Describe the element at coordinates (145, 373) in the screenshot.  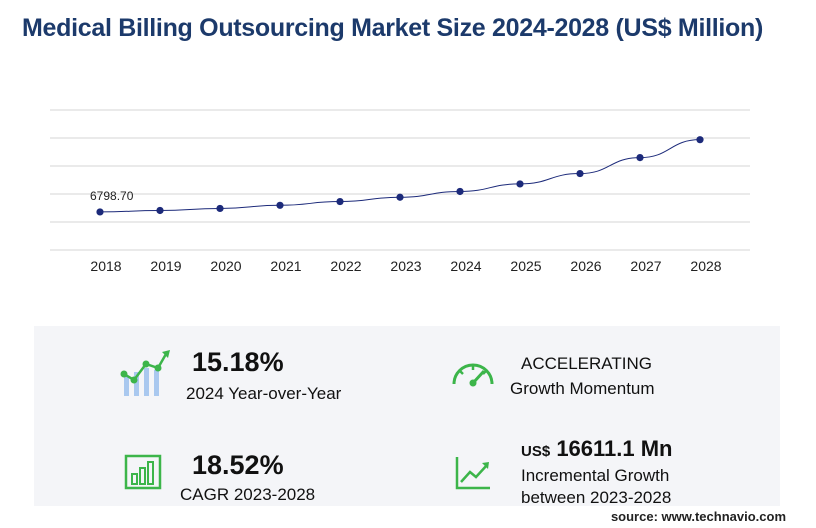
I see `bar-line-growth-icon` at that location.